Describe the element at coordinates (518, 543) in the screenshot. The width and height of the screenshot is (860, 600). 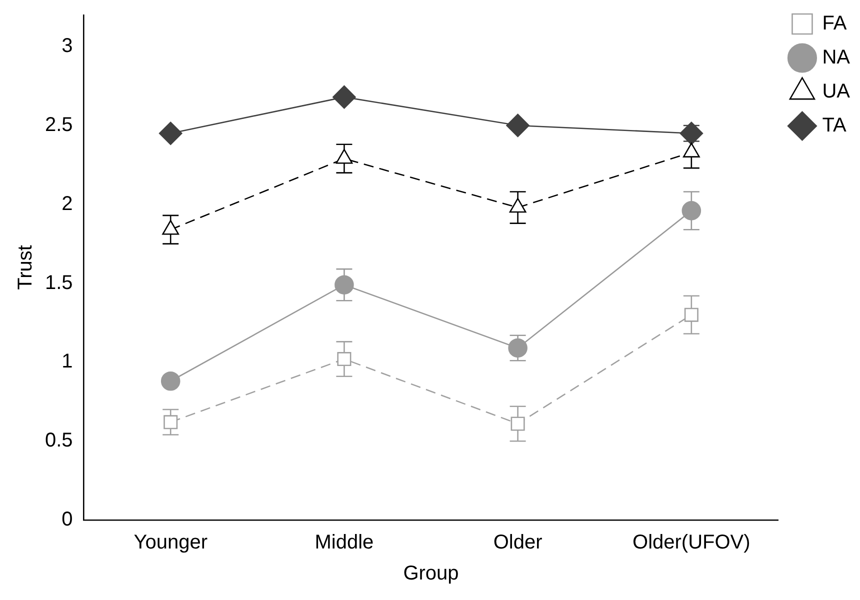
I see `x-tick-label: Older` at that location.